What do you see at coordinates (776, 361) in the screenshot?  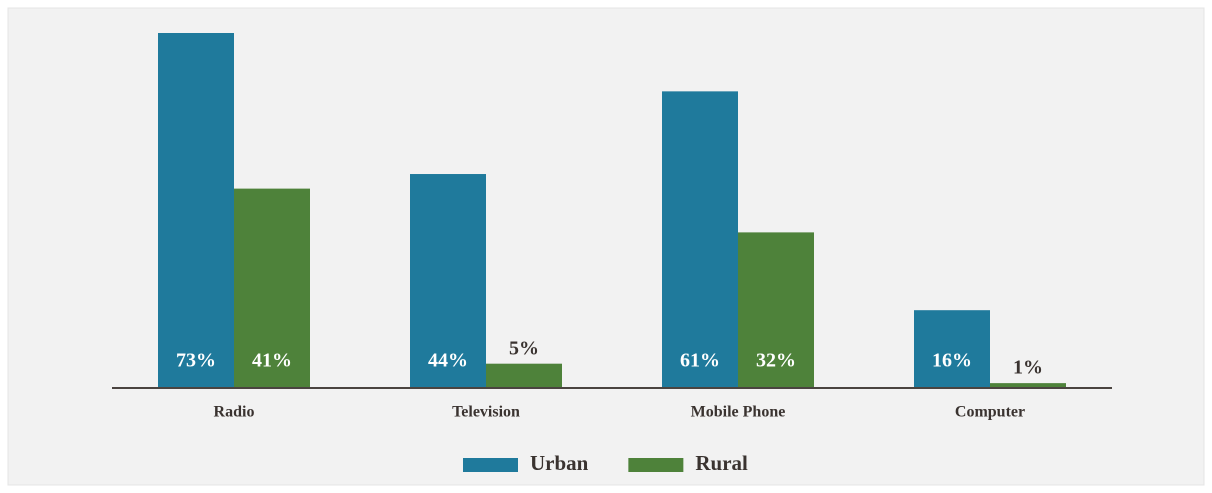 I see `value-label: 32%` at bounding box center [776, 361].